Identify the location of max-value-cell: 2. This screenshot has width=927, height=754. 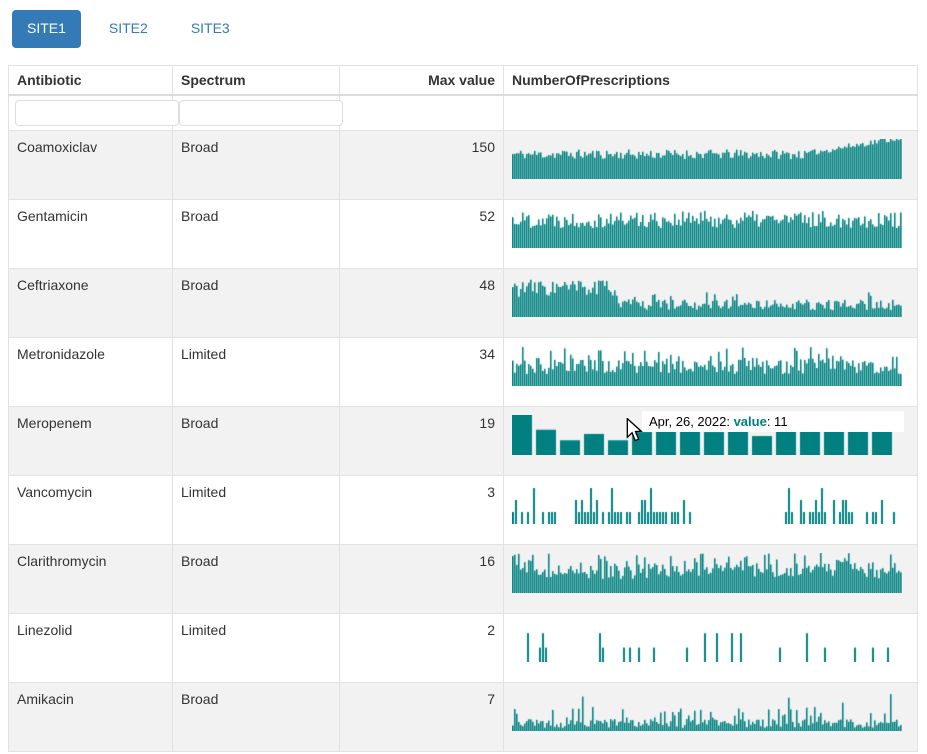
(421, 647).